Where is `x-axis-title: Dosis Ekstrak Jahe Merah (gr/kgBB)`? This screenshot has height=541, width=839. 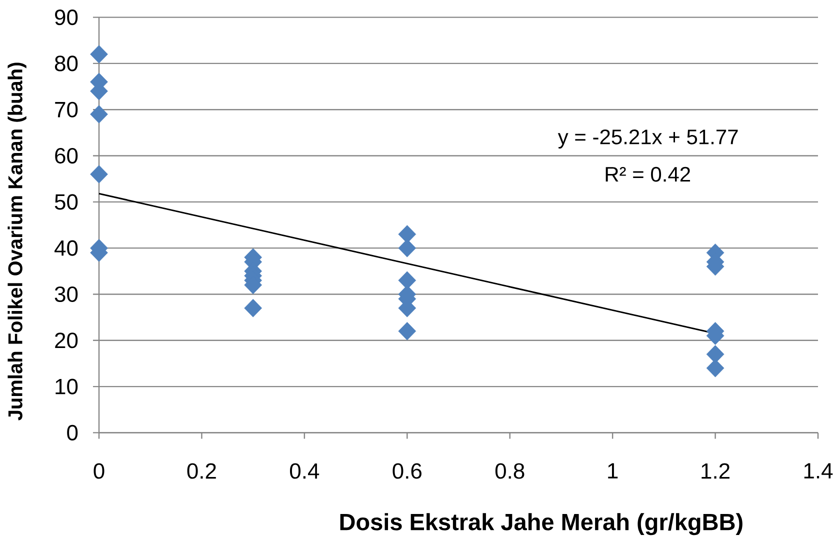
x-axis-title: Dosis Ekstrak Jahe Merah (gr/kgBB) is located at coordinates (541, 524).